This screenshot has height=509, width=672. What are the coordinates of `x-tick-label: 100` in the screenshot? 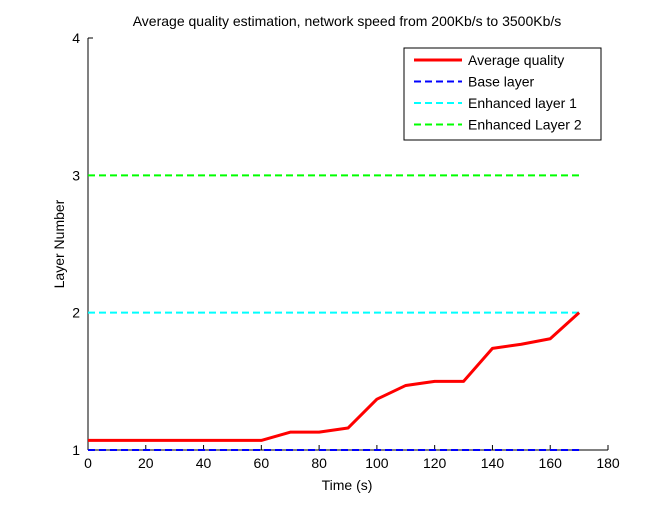 It's located at (377, 463).